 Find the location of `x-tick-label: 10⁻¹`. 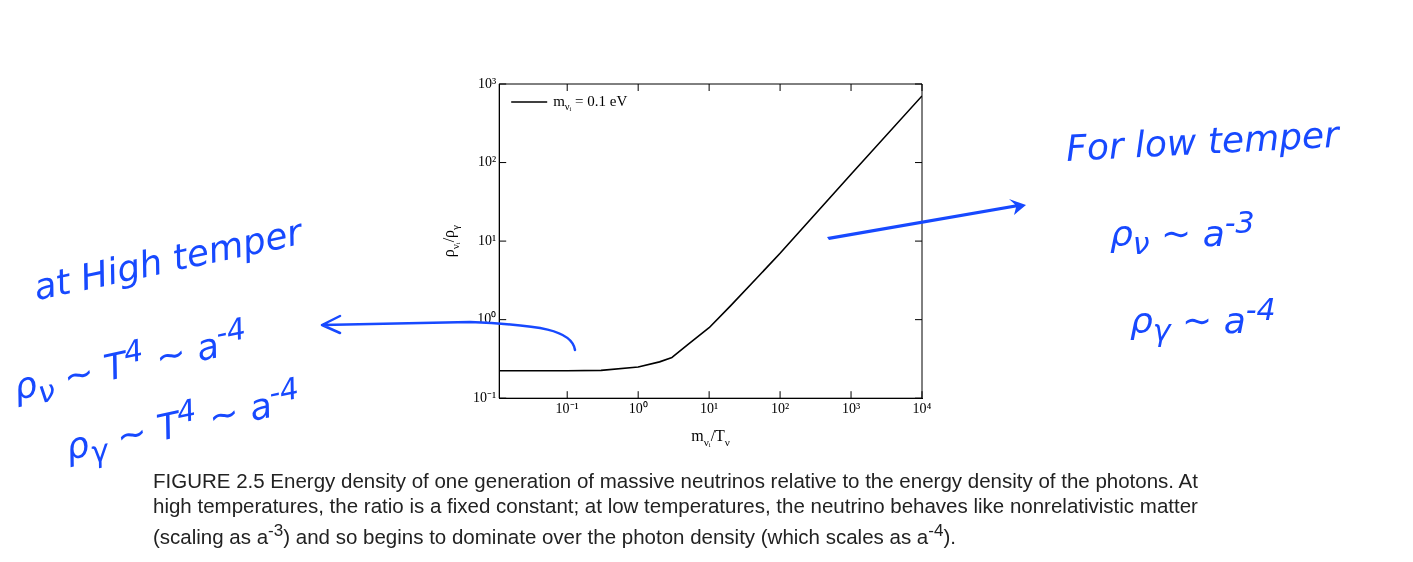

x-tick-label: 10⁻¹ is located at coordinates (567, 409).